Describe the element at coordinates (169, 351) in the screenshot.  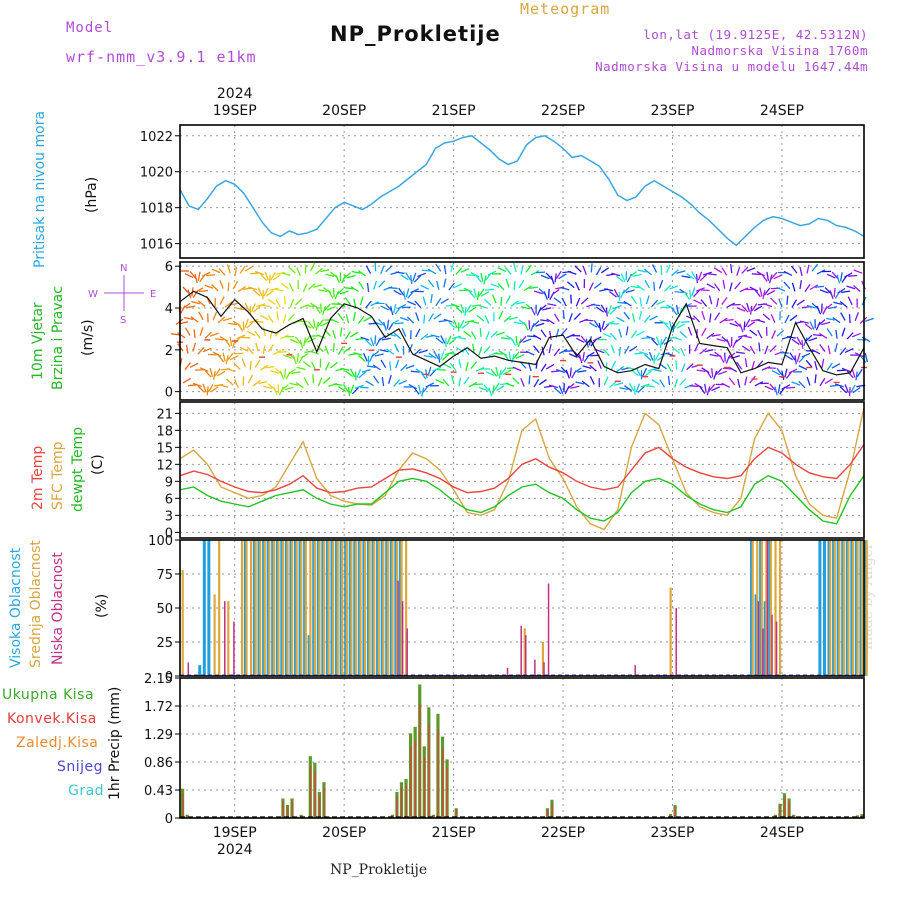
I see `tick-label-y: 2` at that location.